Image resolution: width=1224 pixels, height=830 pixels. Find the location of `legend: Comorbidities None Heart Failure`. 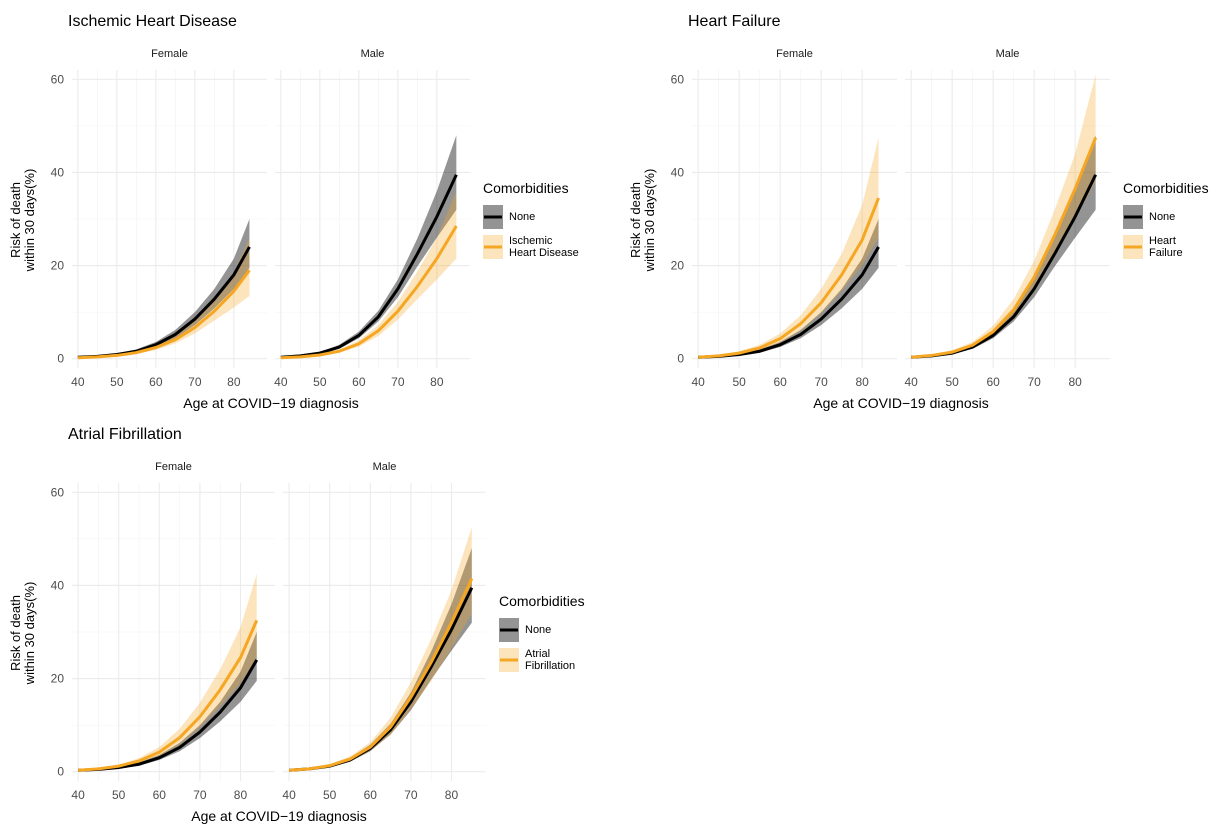

legend: Comorbidities None Heart Failure is located at coordinates (1166, 222).